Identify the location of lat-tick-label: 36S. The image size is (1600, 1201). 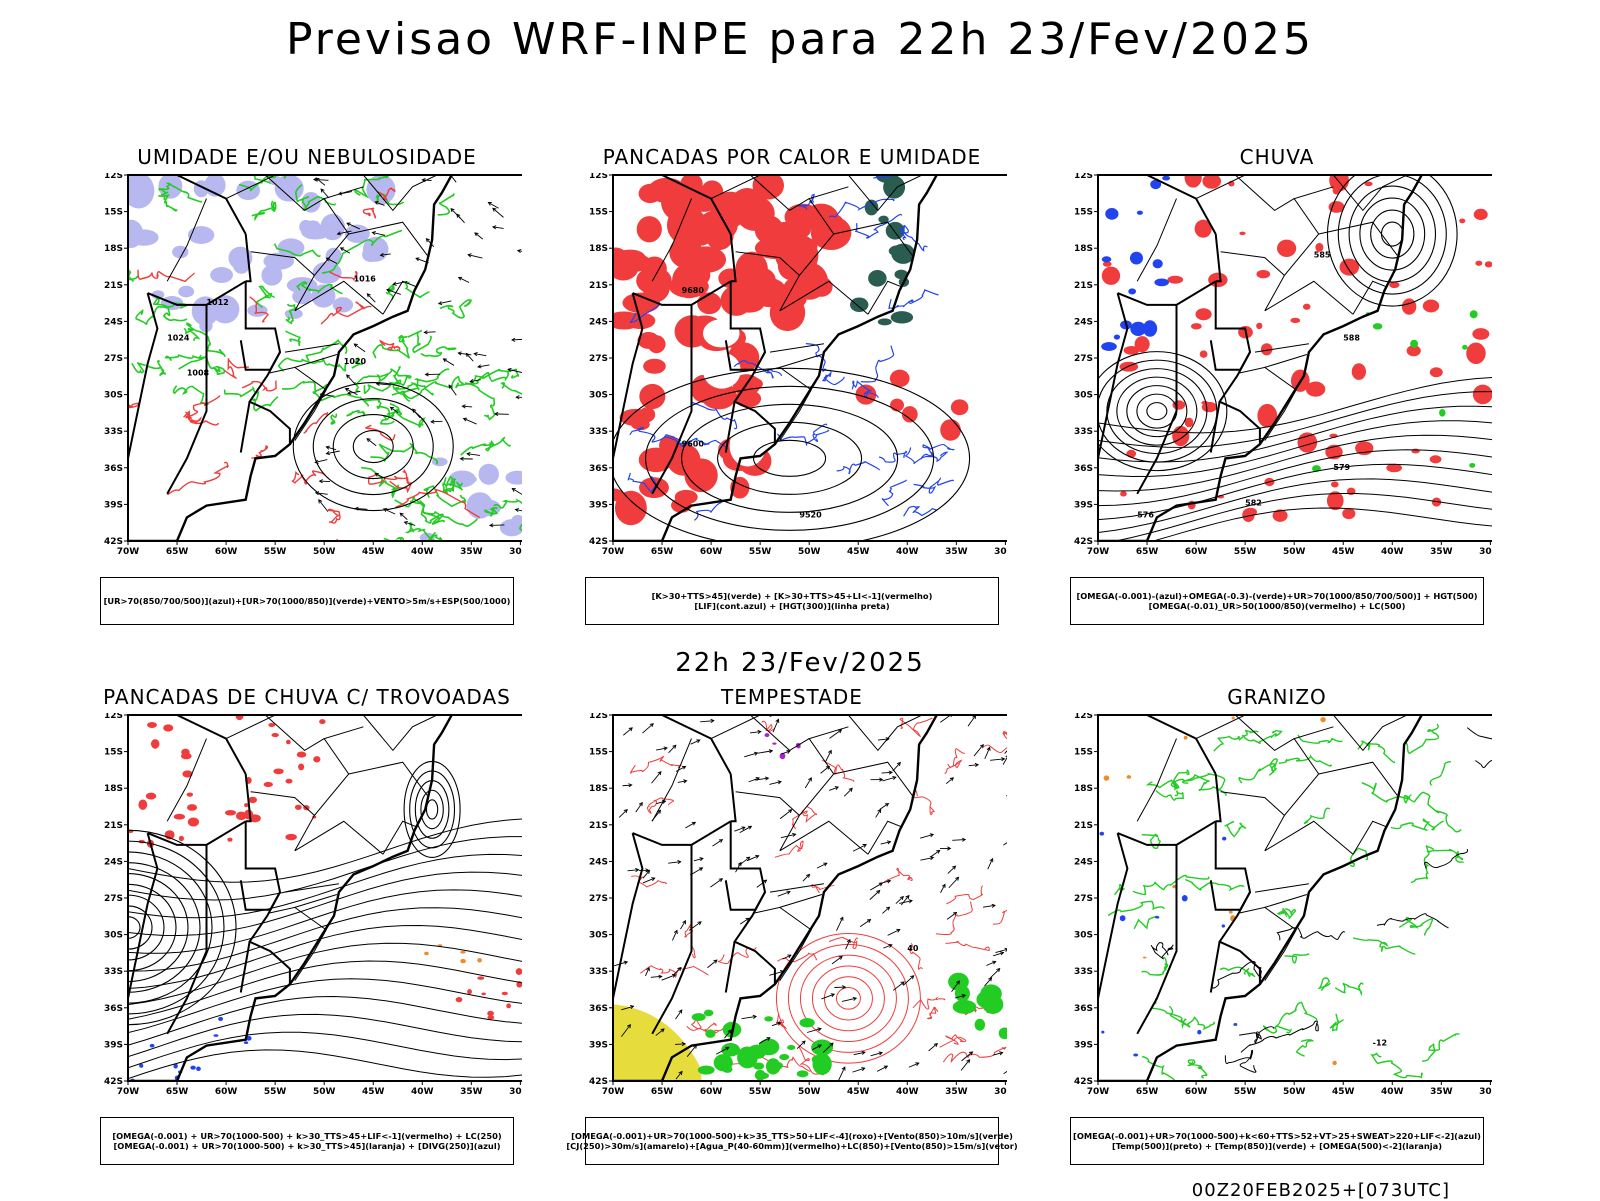
(113, 469).